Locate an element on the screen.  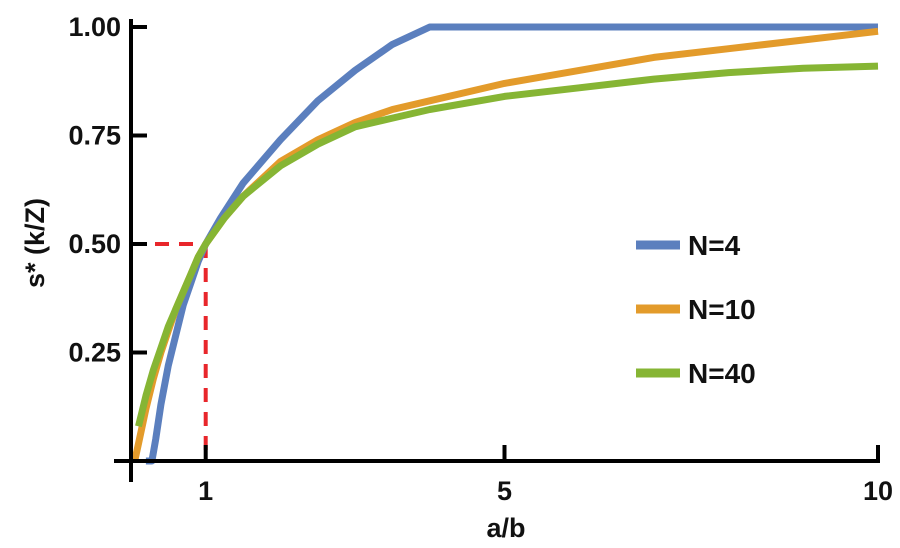
x-axis-title: a/b is located at coordinates (505, 528).